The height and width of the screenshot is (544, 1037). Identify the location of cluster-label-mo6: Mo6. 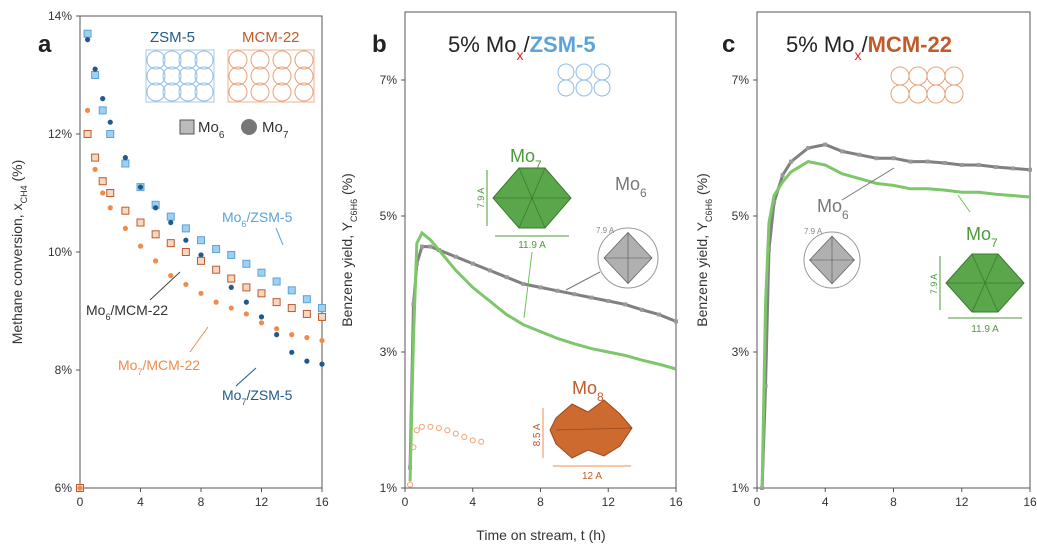
(833, 209).